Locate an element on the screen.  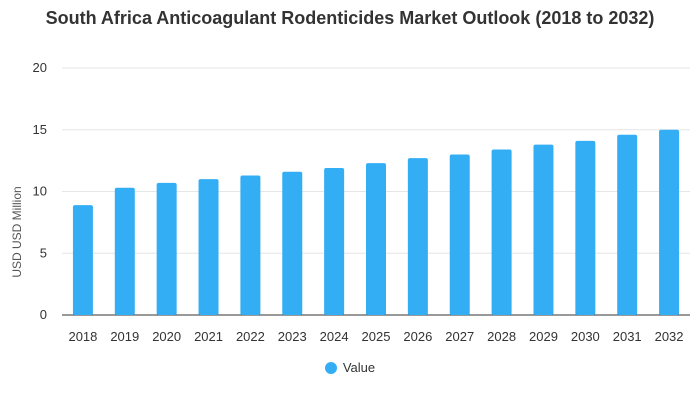
legend: Value is located at coordinates (350, 367).